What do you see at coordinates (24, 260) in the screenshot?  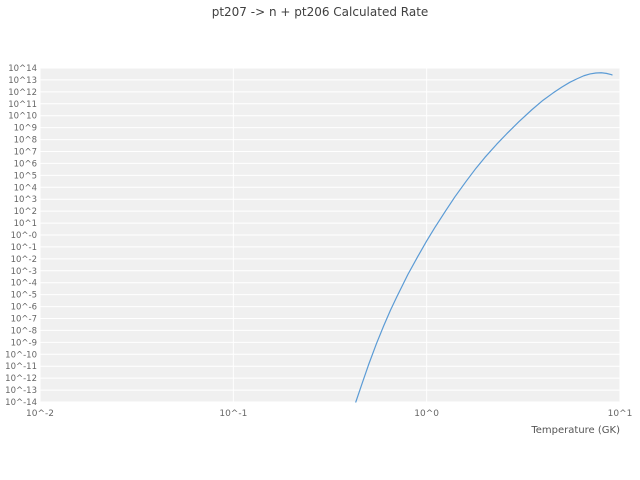 I see `y-tick-label: 10^-2` at bounding box center [24, 260].